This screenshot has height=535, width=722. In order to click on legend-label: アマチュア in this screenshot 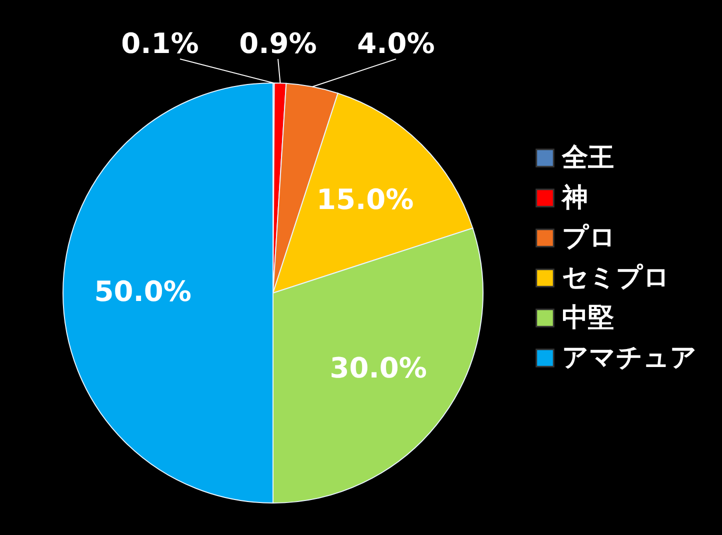, I will do `click(629, 358)`.